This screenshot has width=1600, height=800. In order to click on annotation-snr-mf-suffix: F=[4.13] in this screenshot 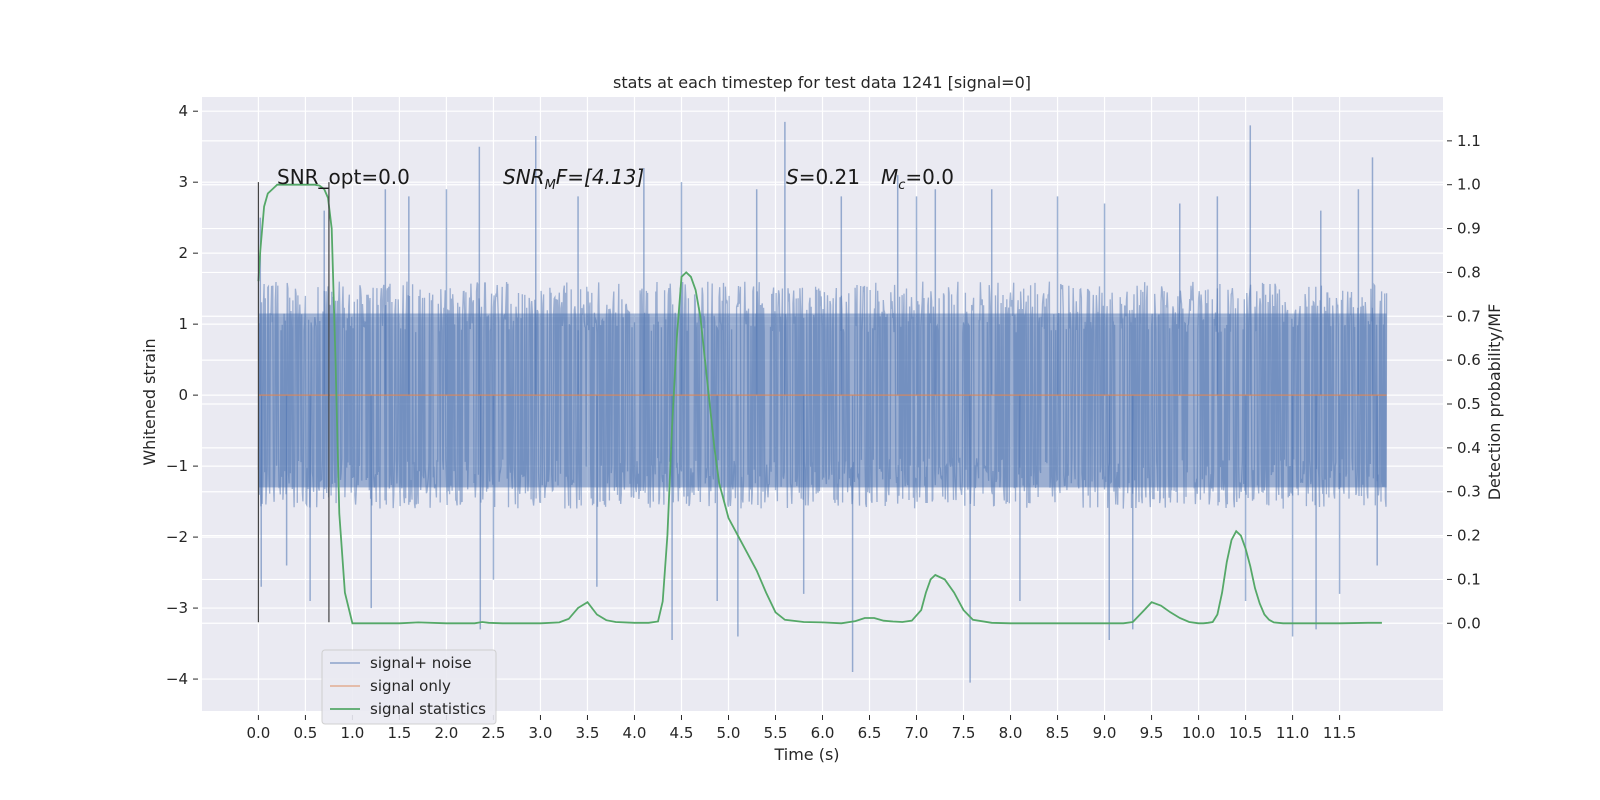, I will do `click(600, 177)`.